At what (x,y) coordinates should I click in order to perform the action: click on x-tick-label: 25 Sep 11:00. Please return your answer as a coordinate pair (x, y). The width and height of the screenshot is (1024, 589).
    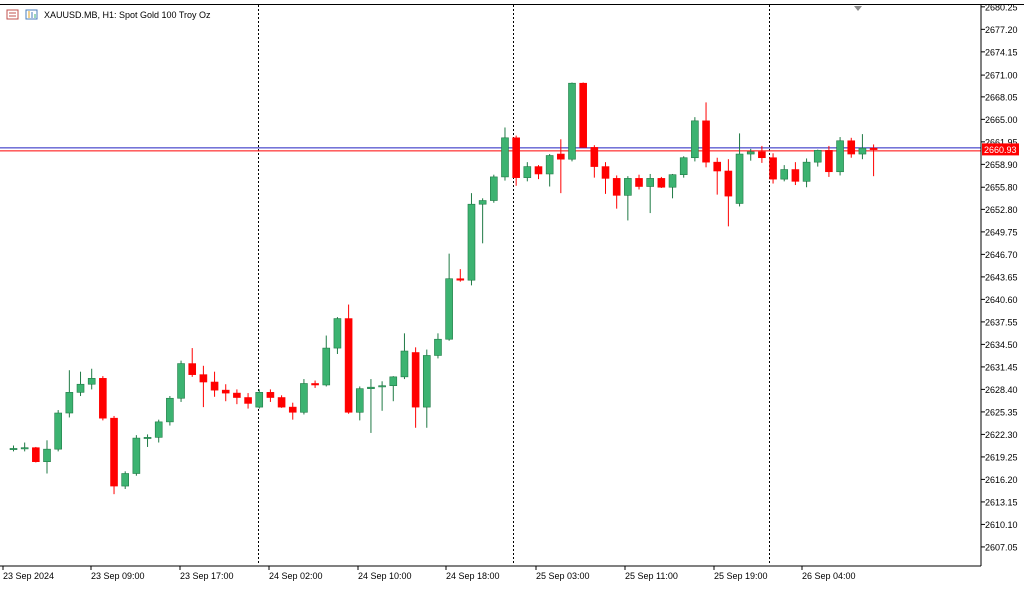
    Looking at the image, I should click on (651, 576).